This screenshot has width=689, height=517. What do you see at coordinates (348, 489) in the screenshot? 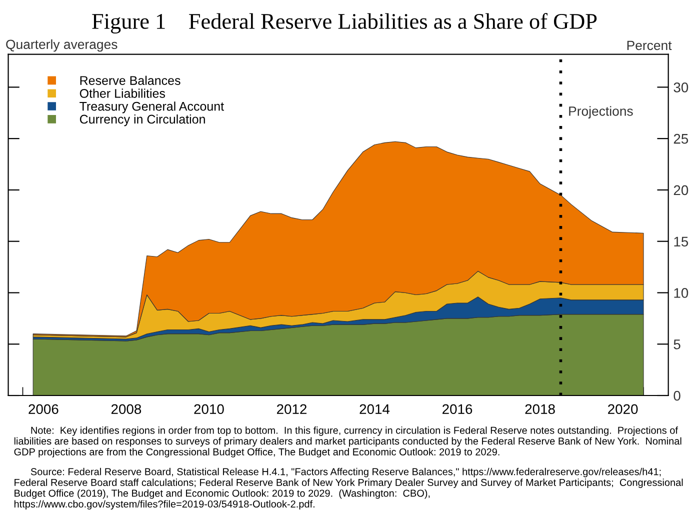
I see `source-note: Source: Federal Reserve Board, Statistical Release H.4.1, "Factors Affecting Reserve Balances," https://www.federalreserve.gov/releases/h41; Federal Reserve Board staff calculations; Federal Reserve Bank of New York Primary Dealer Survey and Survey of Market Participants; Congressional Budget Office (2019), The Budget and Economic Outlook: 2019 to 2029. (Washington: CBO), https://www.cbo.gov/system/files?file=2019-03/54918-Outlook-2.pdf.` at bounding box center [348, 489].